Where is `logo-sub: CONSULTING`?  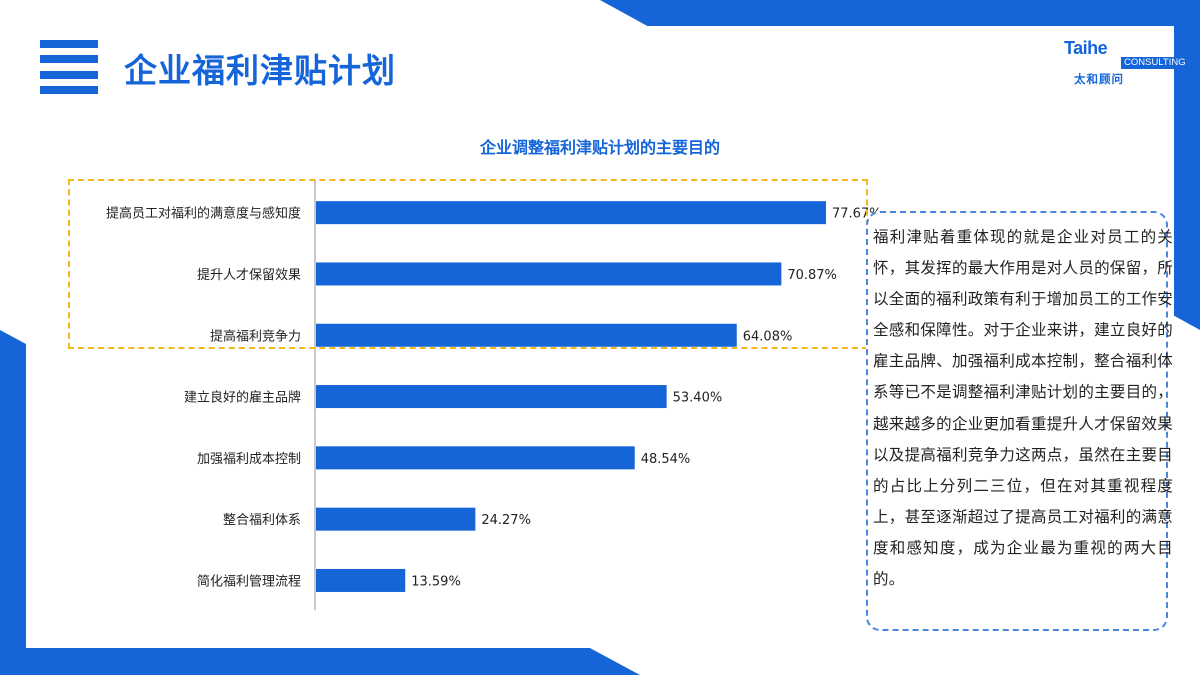
logo-sub: CONSULTING is located at coordinates (1155, 63).